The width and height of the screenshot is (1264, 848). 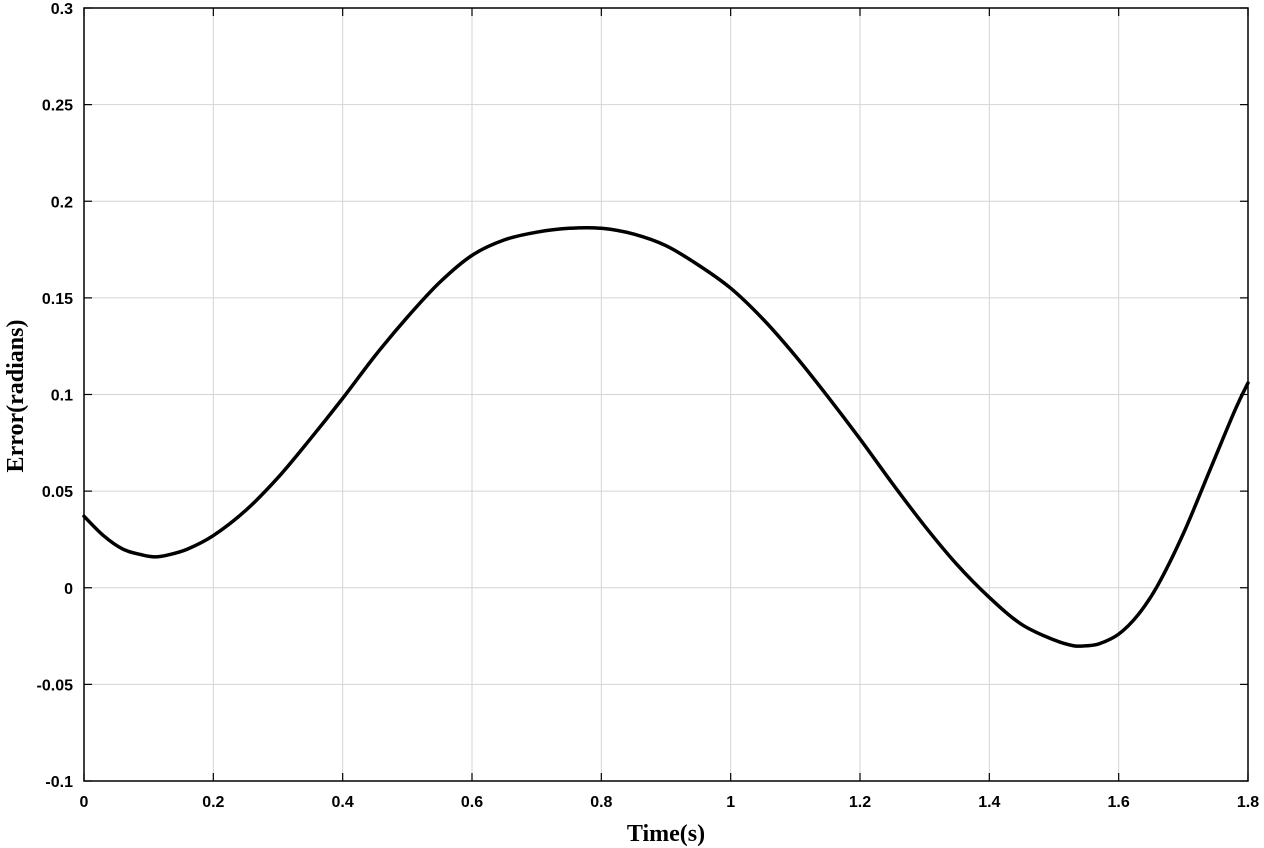 I want to click on y-axis-label: Error(radians), so click(x=16, y=396).